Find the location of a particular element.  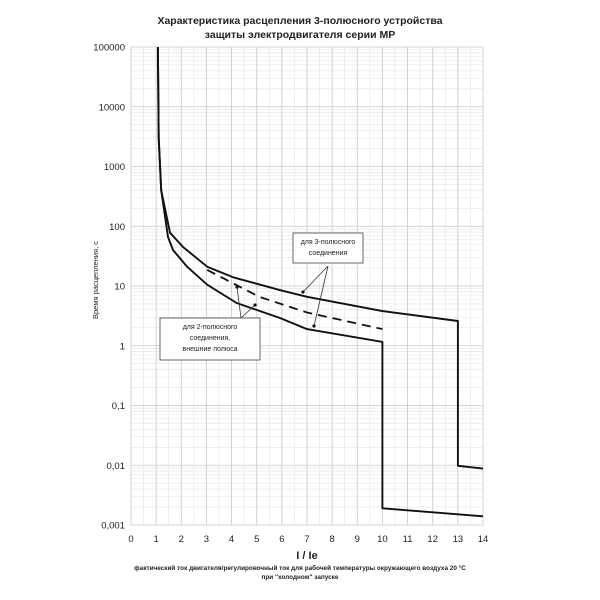

x-tick-label: 11 is located at coordinates (408, 539).